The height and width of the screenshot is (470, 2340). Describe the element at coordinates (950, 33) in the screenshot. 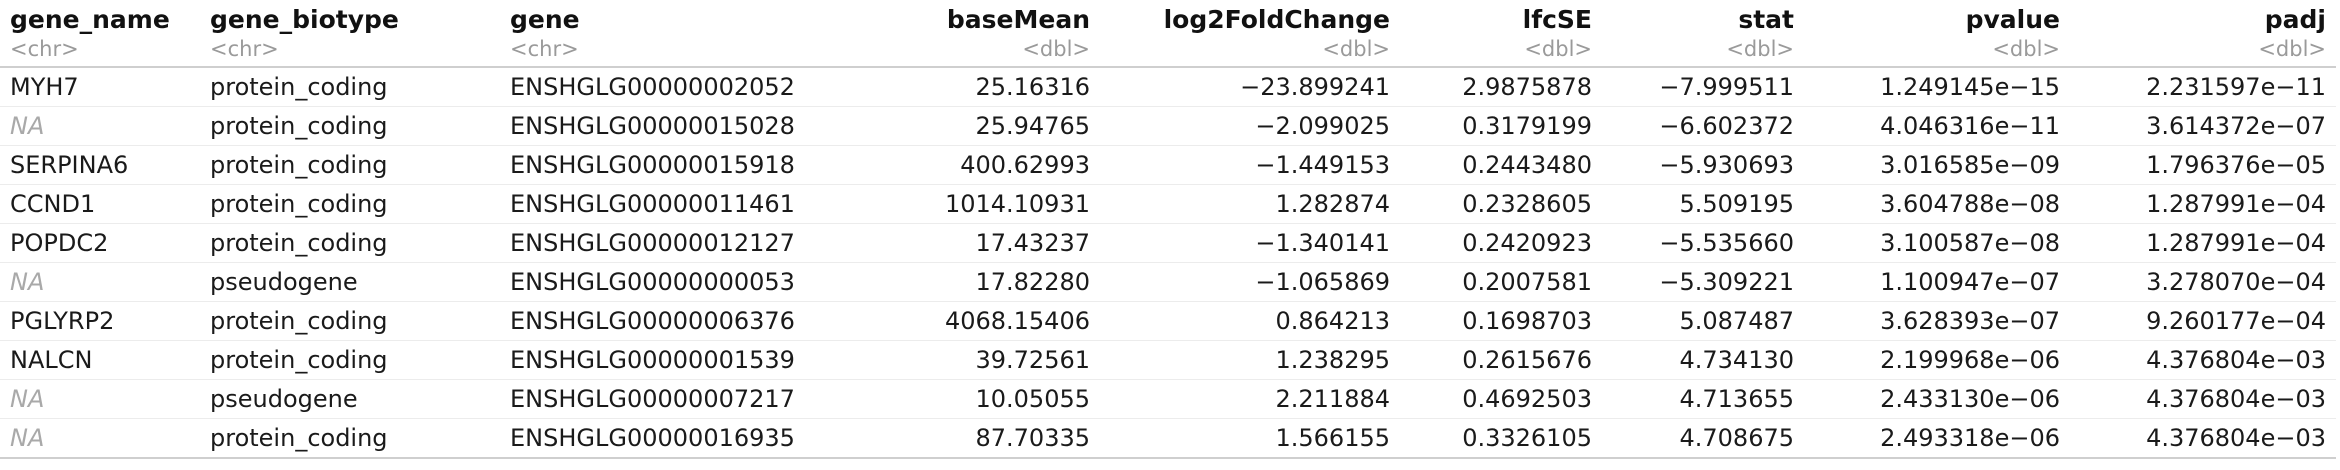

I see `column-header-basemean: baseMean <dbl>` at that location.